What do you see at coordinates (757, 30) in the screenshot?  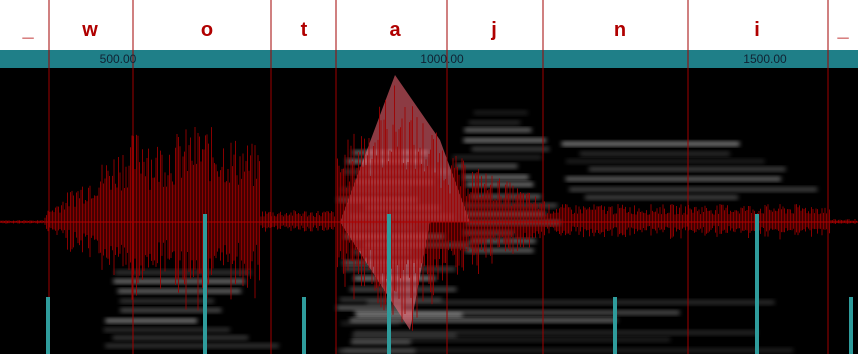 I see `segment-label: i` at bounding box center [757, 30].